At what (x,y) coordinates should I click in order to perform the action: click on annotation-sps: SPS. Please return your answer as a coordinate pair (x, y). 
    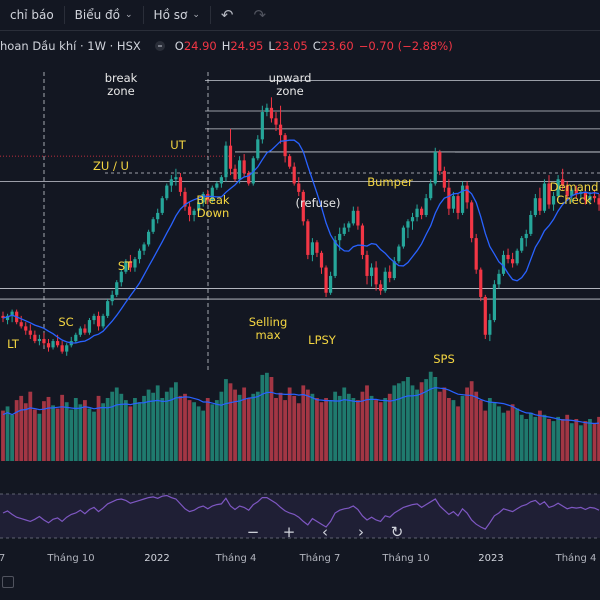
    Looking at the image, I should click on (444, 359).